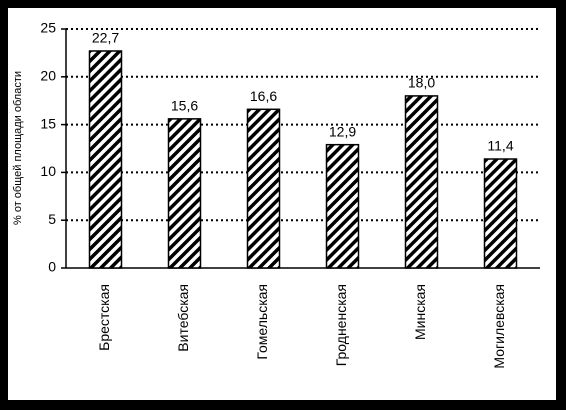 The height and width of the screenshot is (410, 566). Describe the element at coordinates (52, 267) in the screenshot. I see `y-tick-label: 0` at that location.